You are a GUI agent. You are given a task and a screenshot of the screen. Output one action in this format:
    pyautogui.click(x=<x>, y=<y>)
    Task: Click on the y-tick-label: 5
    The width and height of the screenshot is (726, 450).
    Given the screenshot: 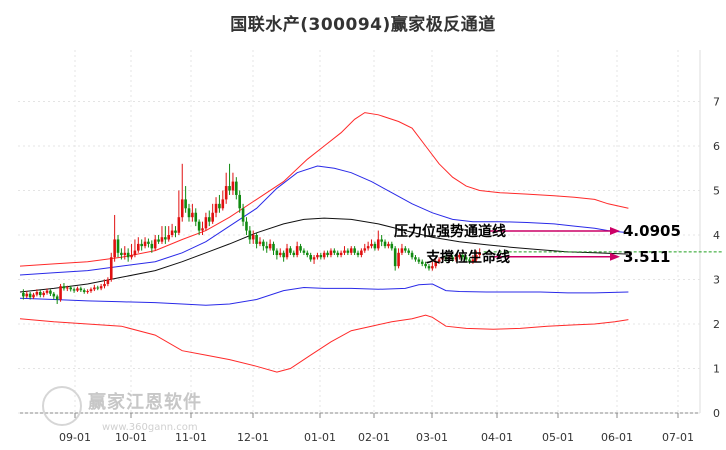 What is the action you would take?
    pyautogui.click(x=716, y=191)
    